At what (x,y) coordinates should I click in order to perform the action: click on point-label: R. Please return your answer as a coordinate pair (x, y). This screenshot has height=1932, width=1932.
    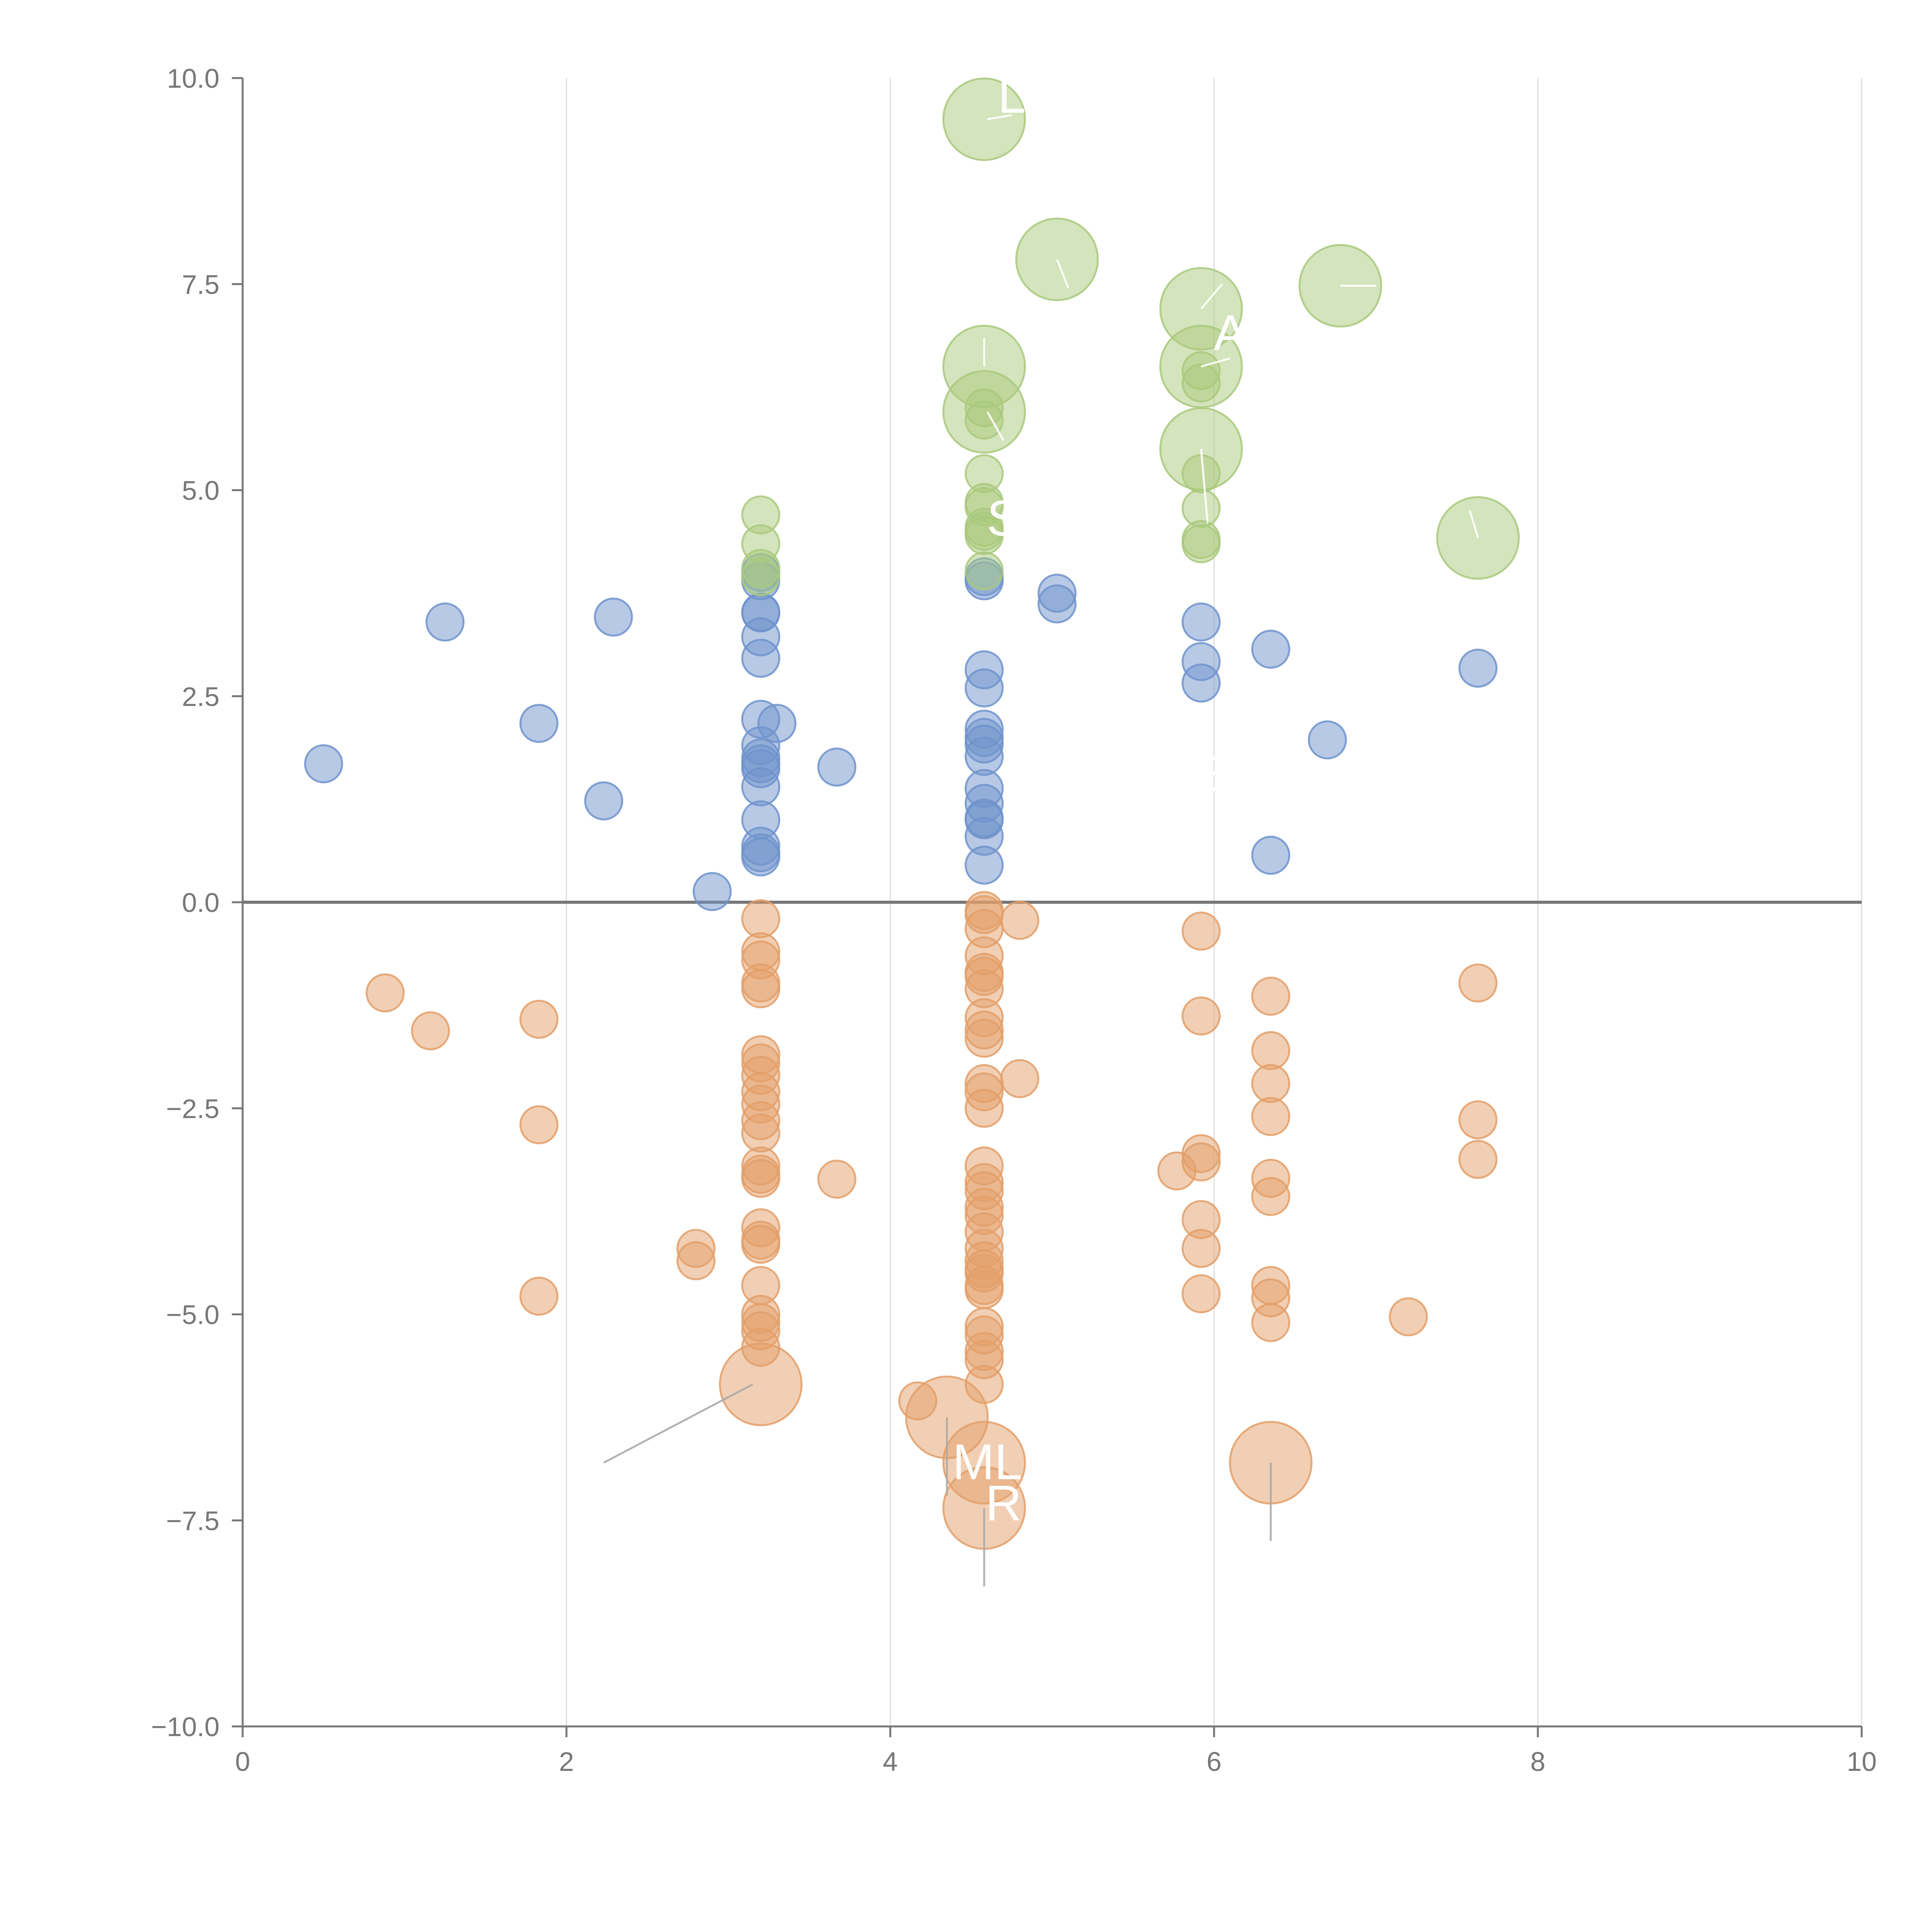
    Looking at the image, I should click on (1004, 1503).